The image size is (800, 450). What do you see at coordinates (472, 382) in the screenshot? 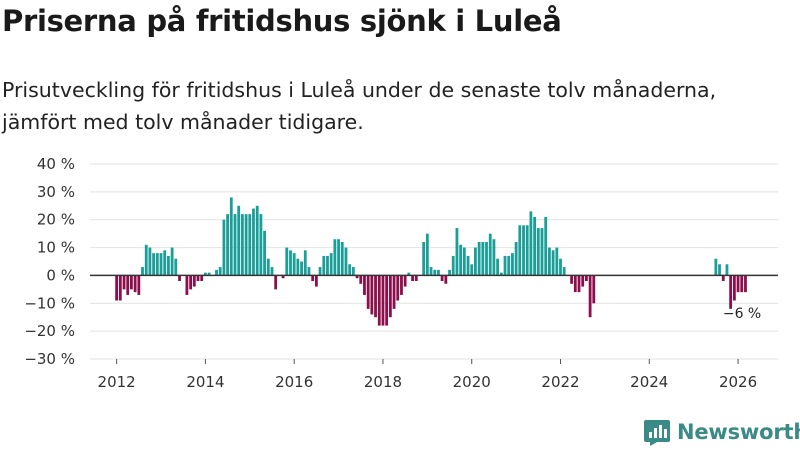
I see `x-tick-label: 2020` at bounding box center [472, 382].